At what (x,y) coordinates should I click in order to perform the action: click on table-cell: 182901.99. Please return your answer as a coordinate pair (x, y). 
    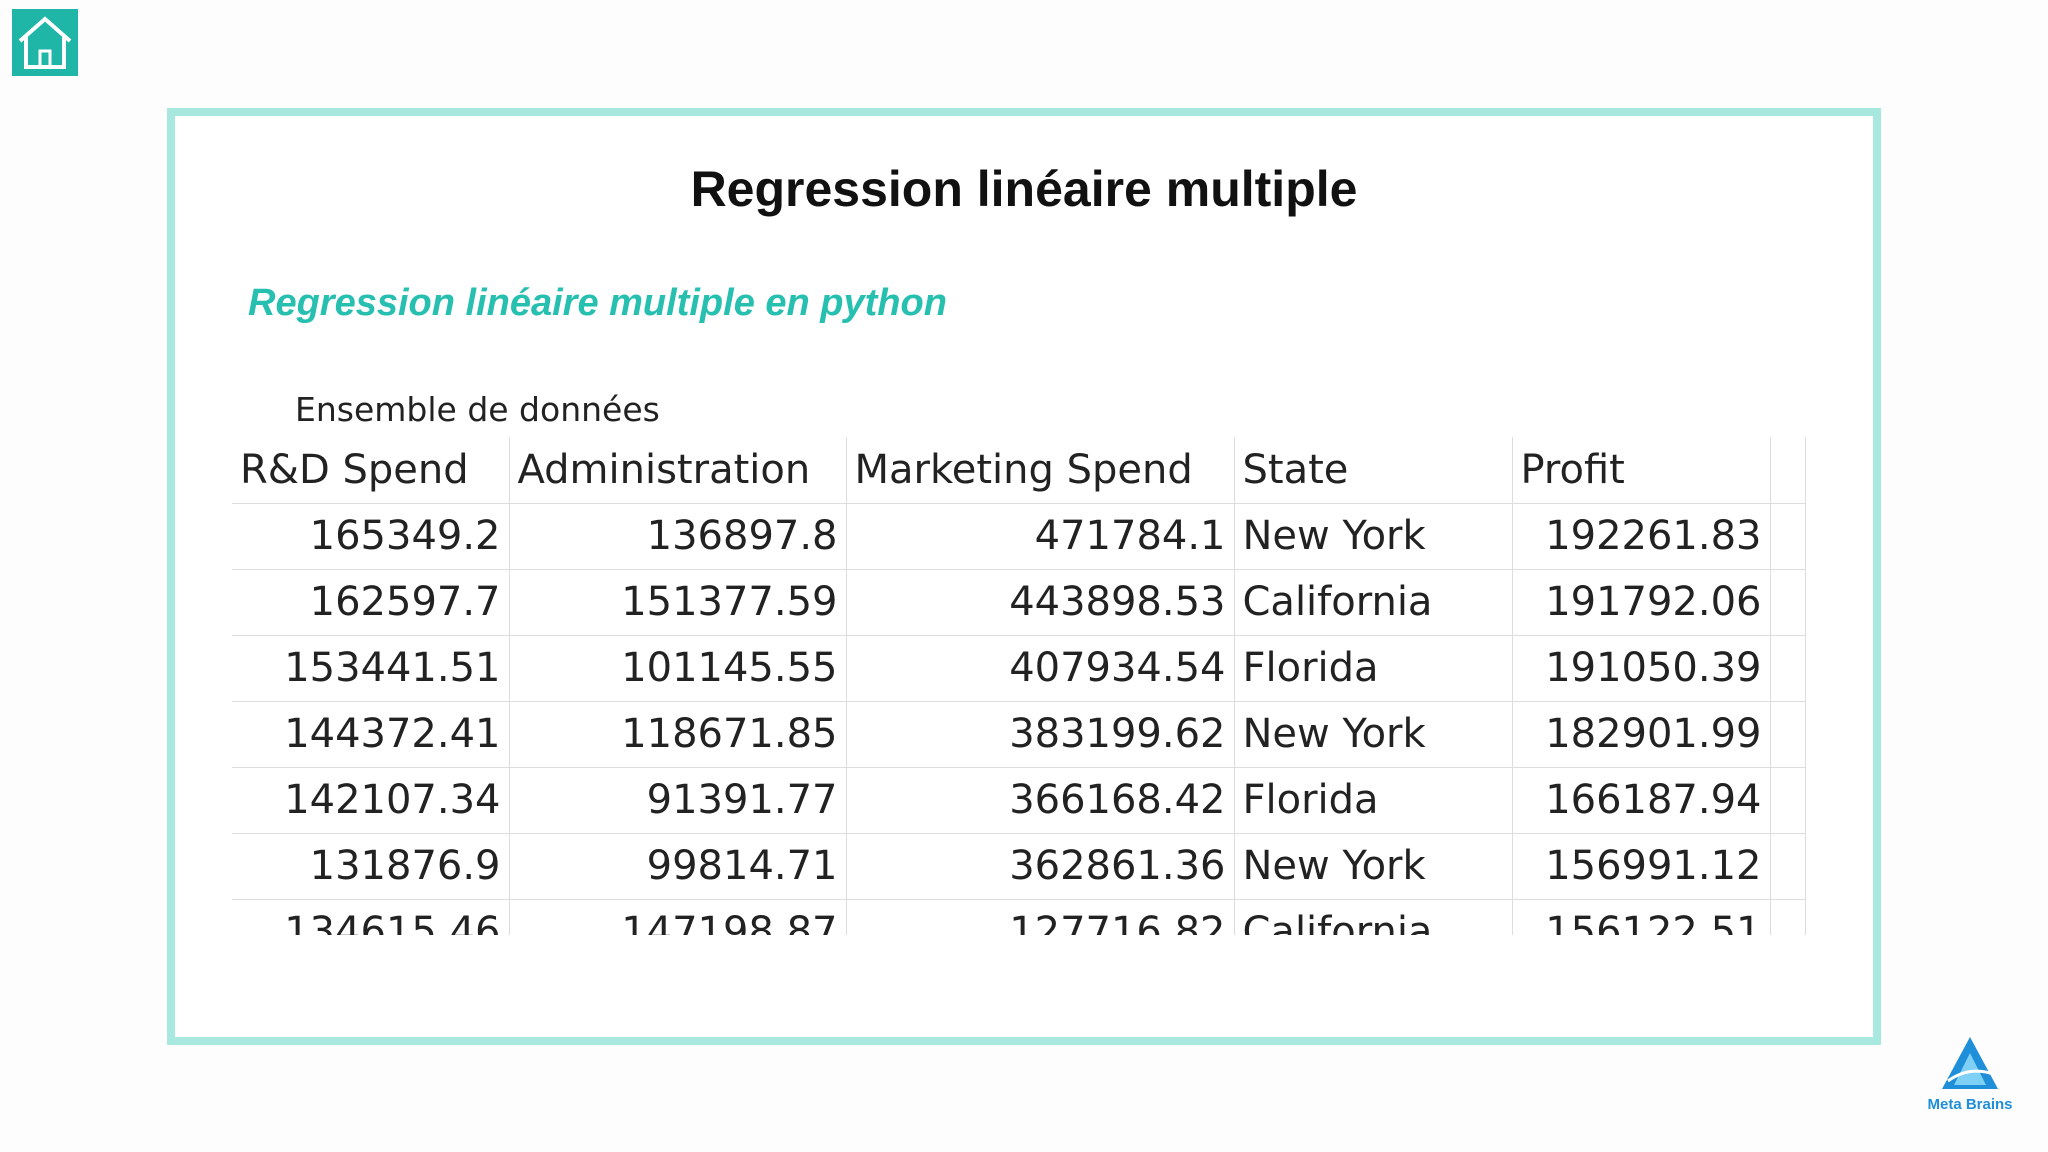
    Looking at the image, I should click on (1641, 734).